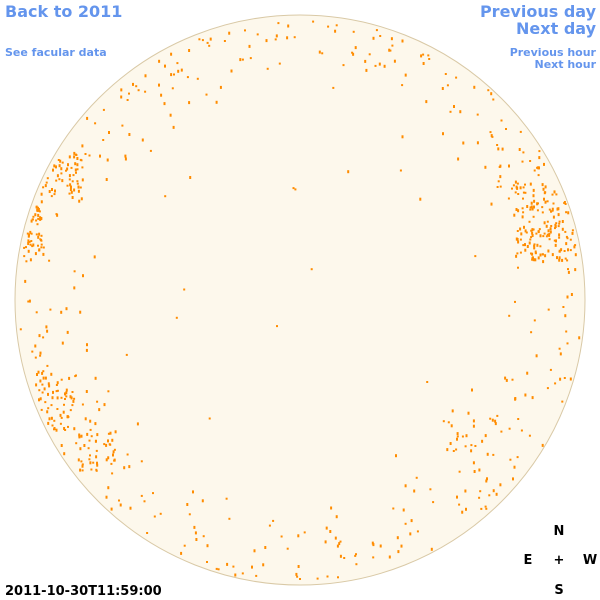 This screenshot has width=600, height=600. I want to click on previous-hour-link: Previous hour, so click(553, 52).